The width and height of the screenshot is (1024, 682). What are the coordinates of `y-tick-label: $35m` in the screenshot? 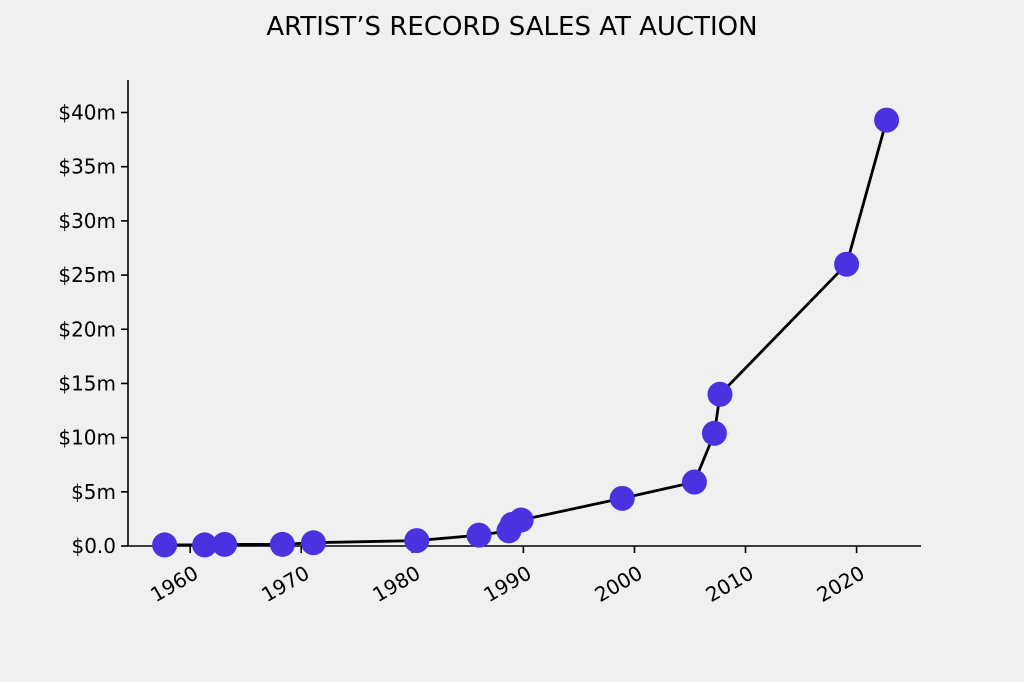 It's located at (87, 167).